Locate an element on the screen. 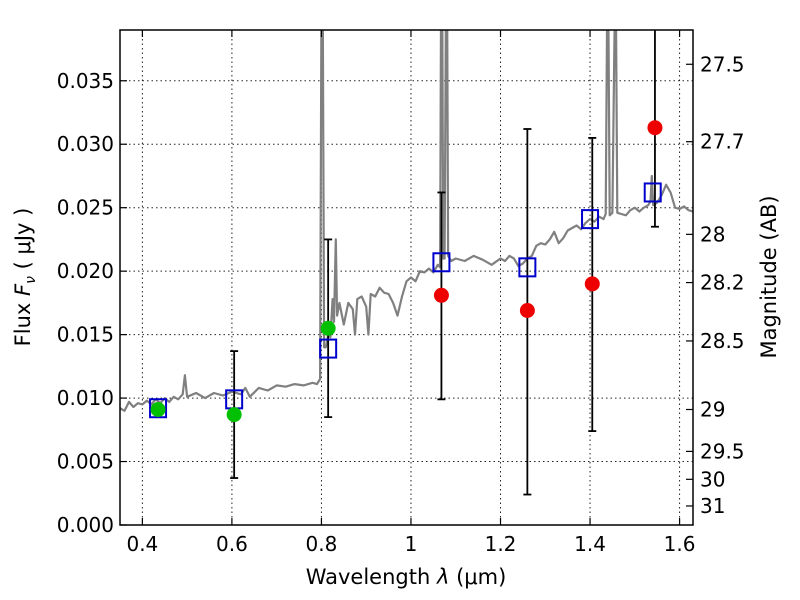  x-tick-label: 1.4 is located at coordinates (590, 544).